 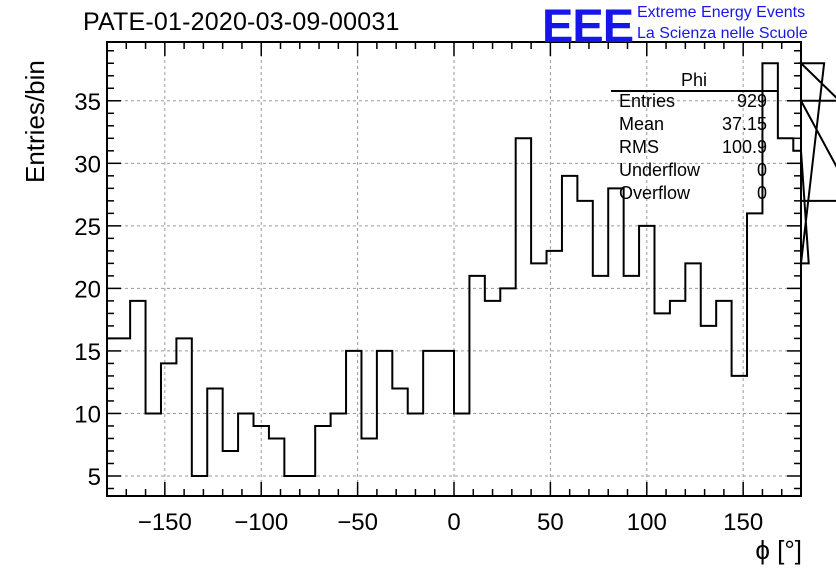 I want to click on stats-divider, so click(x=694, y=91).